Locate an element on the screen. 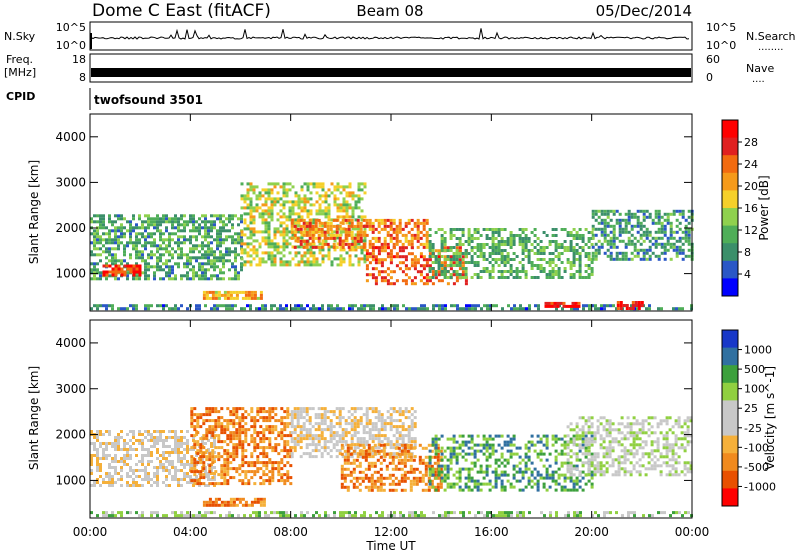  power-colorbar-swatch is located at coordinates (730, 146).